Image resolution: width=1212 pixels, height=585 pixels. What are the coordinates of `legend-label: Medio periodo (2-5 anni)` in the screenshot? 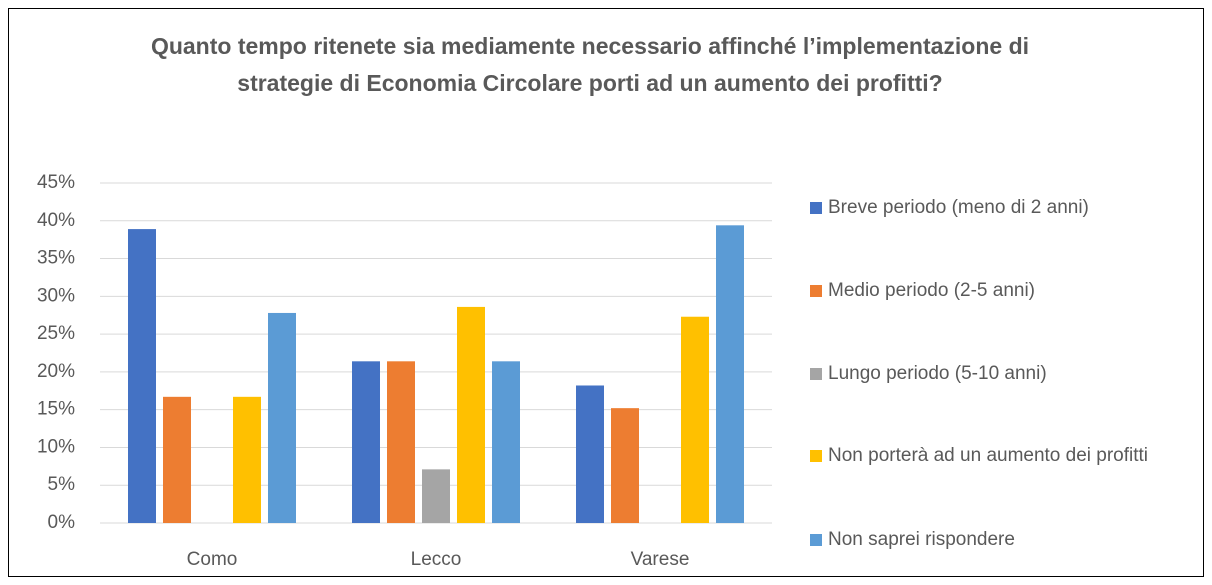 It's located at (932, 290).